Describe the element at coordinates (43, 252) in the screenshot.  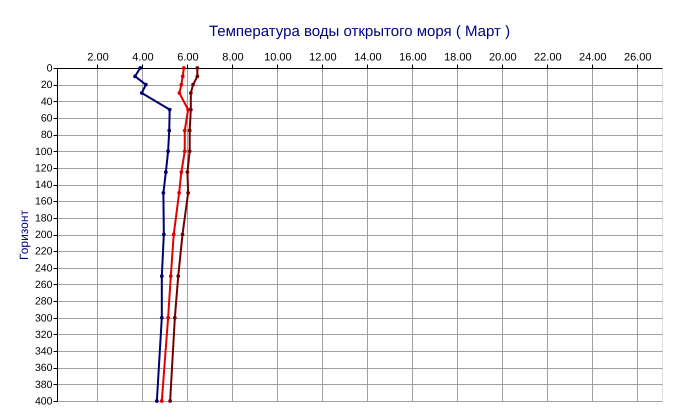
I see `y-tick-label: 220` at that location.